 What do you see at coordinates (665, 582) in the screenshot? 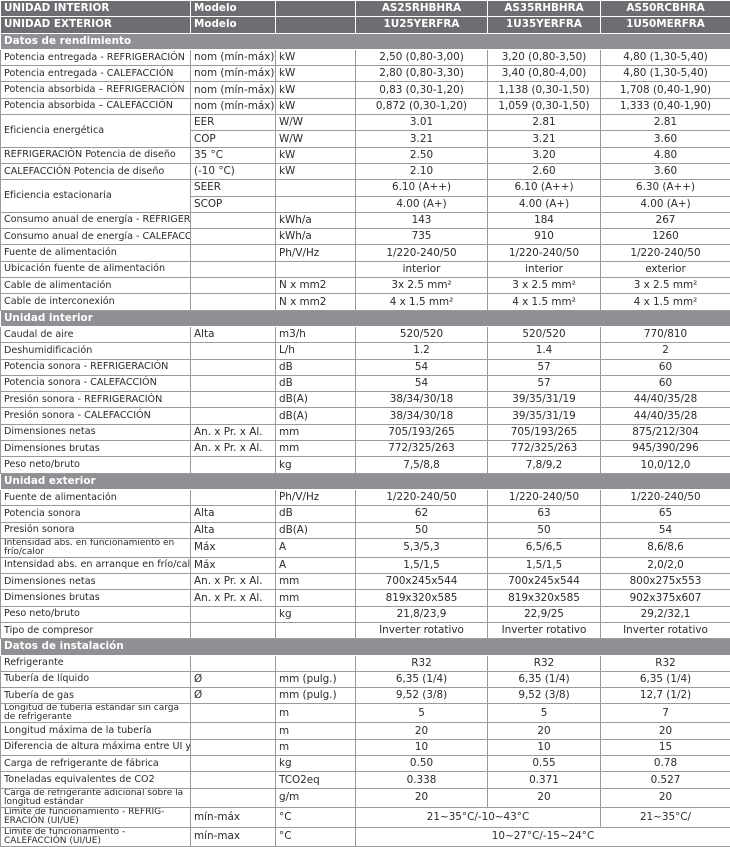
I see `value-cell: 800x275x553` at bounding box center [665, 582].